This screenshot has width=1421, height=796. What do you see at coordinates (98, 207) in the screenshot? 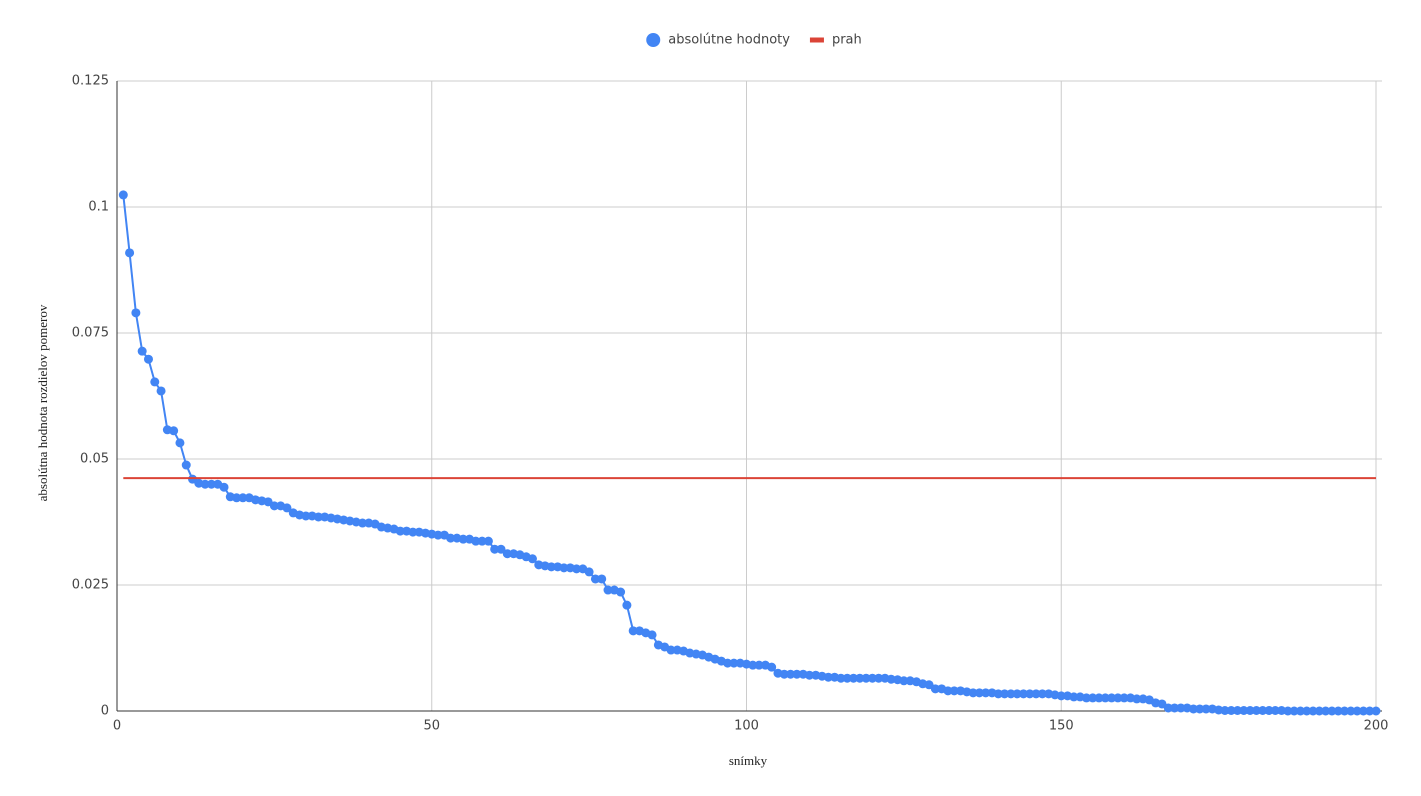
I see `y-tick-label: 0.1` at bounding box center [98, 207].